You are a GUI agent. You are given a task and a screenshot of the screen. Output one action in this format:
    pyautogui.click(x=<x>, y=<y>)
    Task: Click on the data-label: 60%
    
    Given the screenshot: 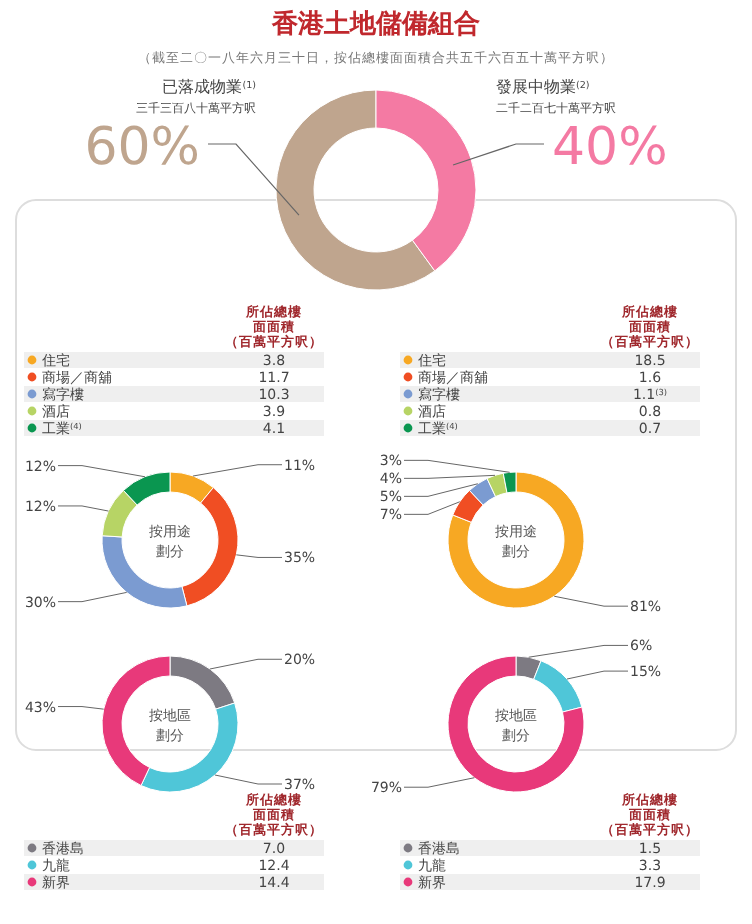 What is the action you would take?
    pyautogui.click(x=142, y=148)
    